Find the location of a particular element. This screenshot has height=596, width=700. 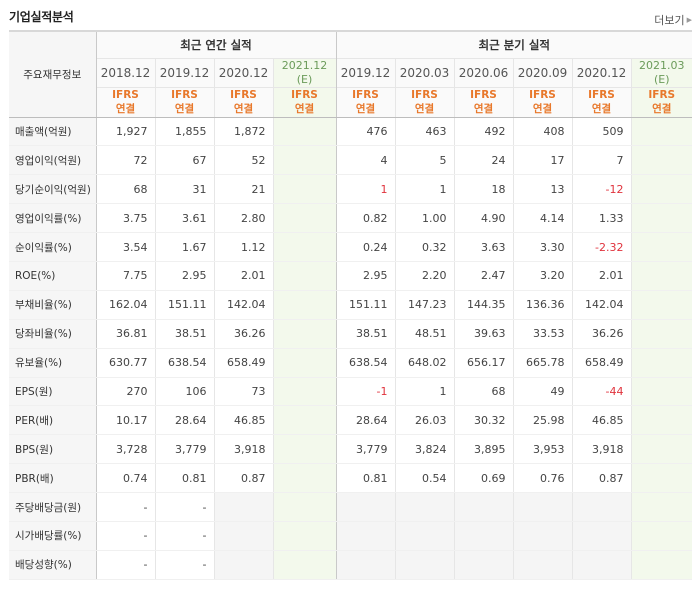

quarter-value-cell: 3,953 is located at coordinates (542, 449).